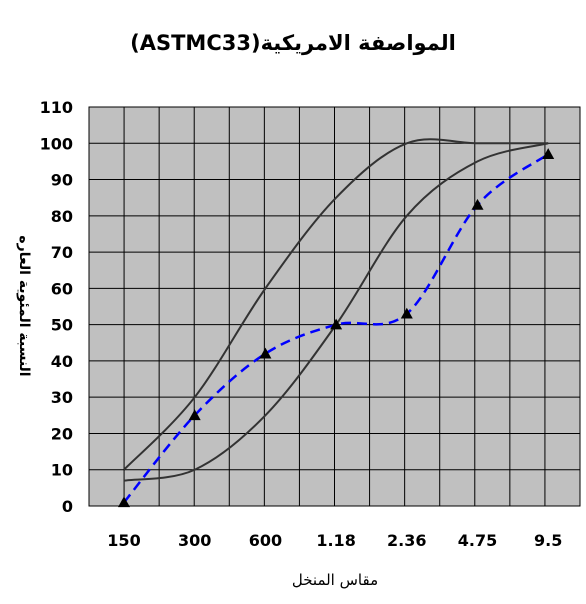 Image resolution: width=586 pixels, height=604 pixels. Describe the element at coordinates (24, 305) in the screenshot. I see `y-axis-label: النسبة المئوية العاره` at that location.